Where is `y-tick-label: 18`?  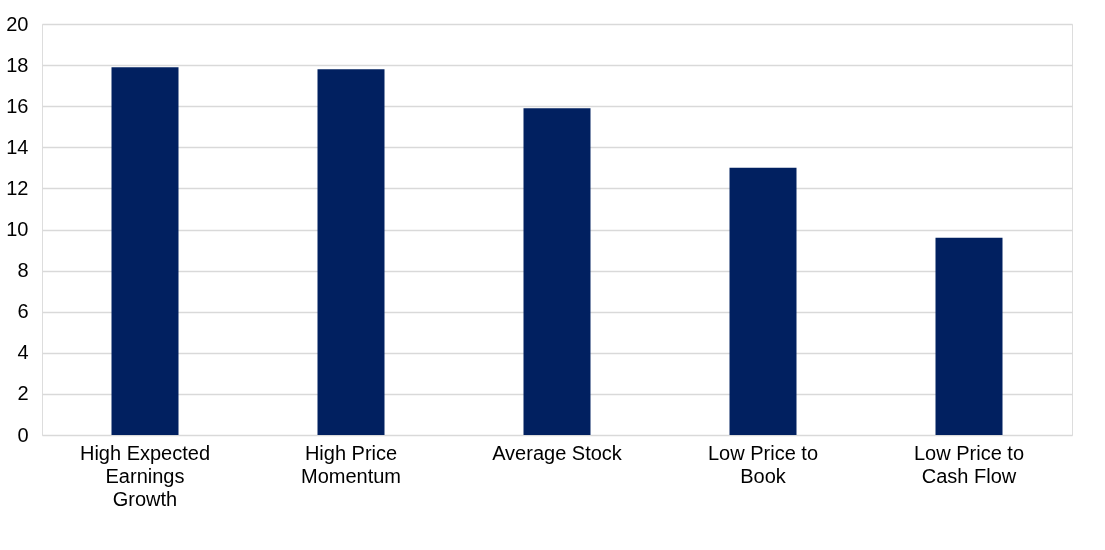 y-tick-label: 18 is located at coordinates (17, 64).